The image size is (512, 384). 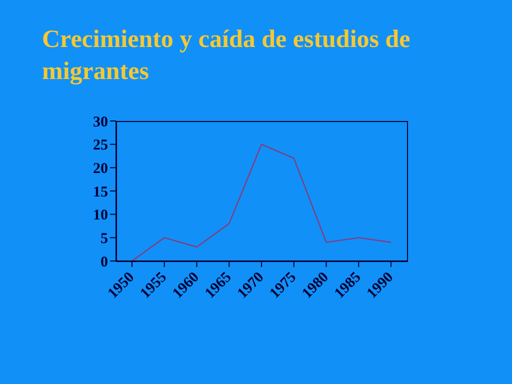 What do you see at coordinates (121, 285) in the screenshot?
I see `x-tick-label: 1950` at bounding box center [121, 285].